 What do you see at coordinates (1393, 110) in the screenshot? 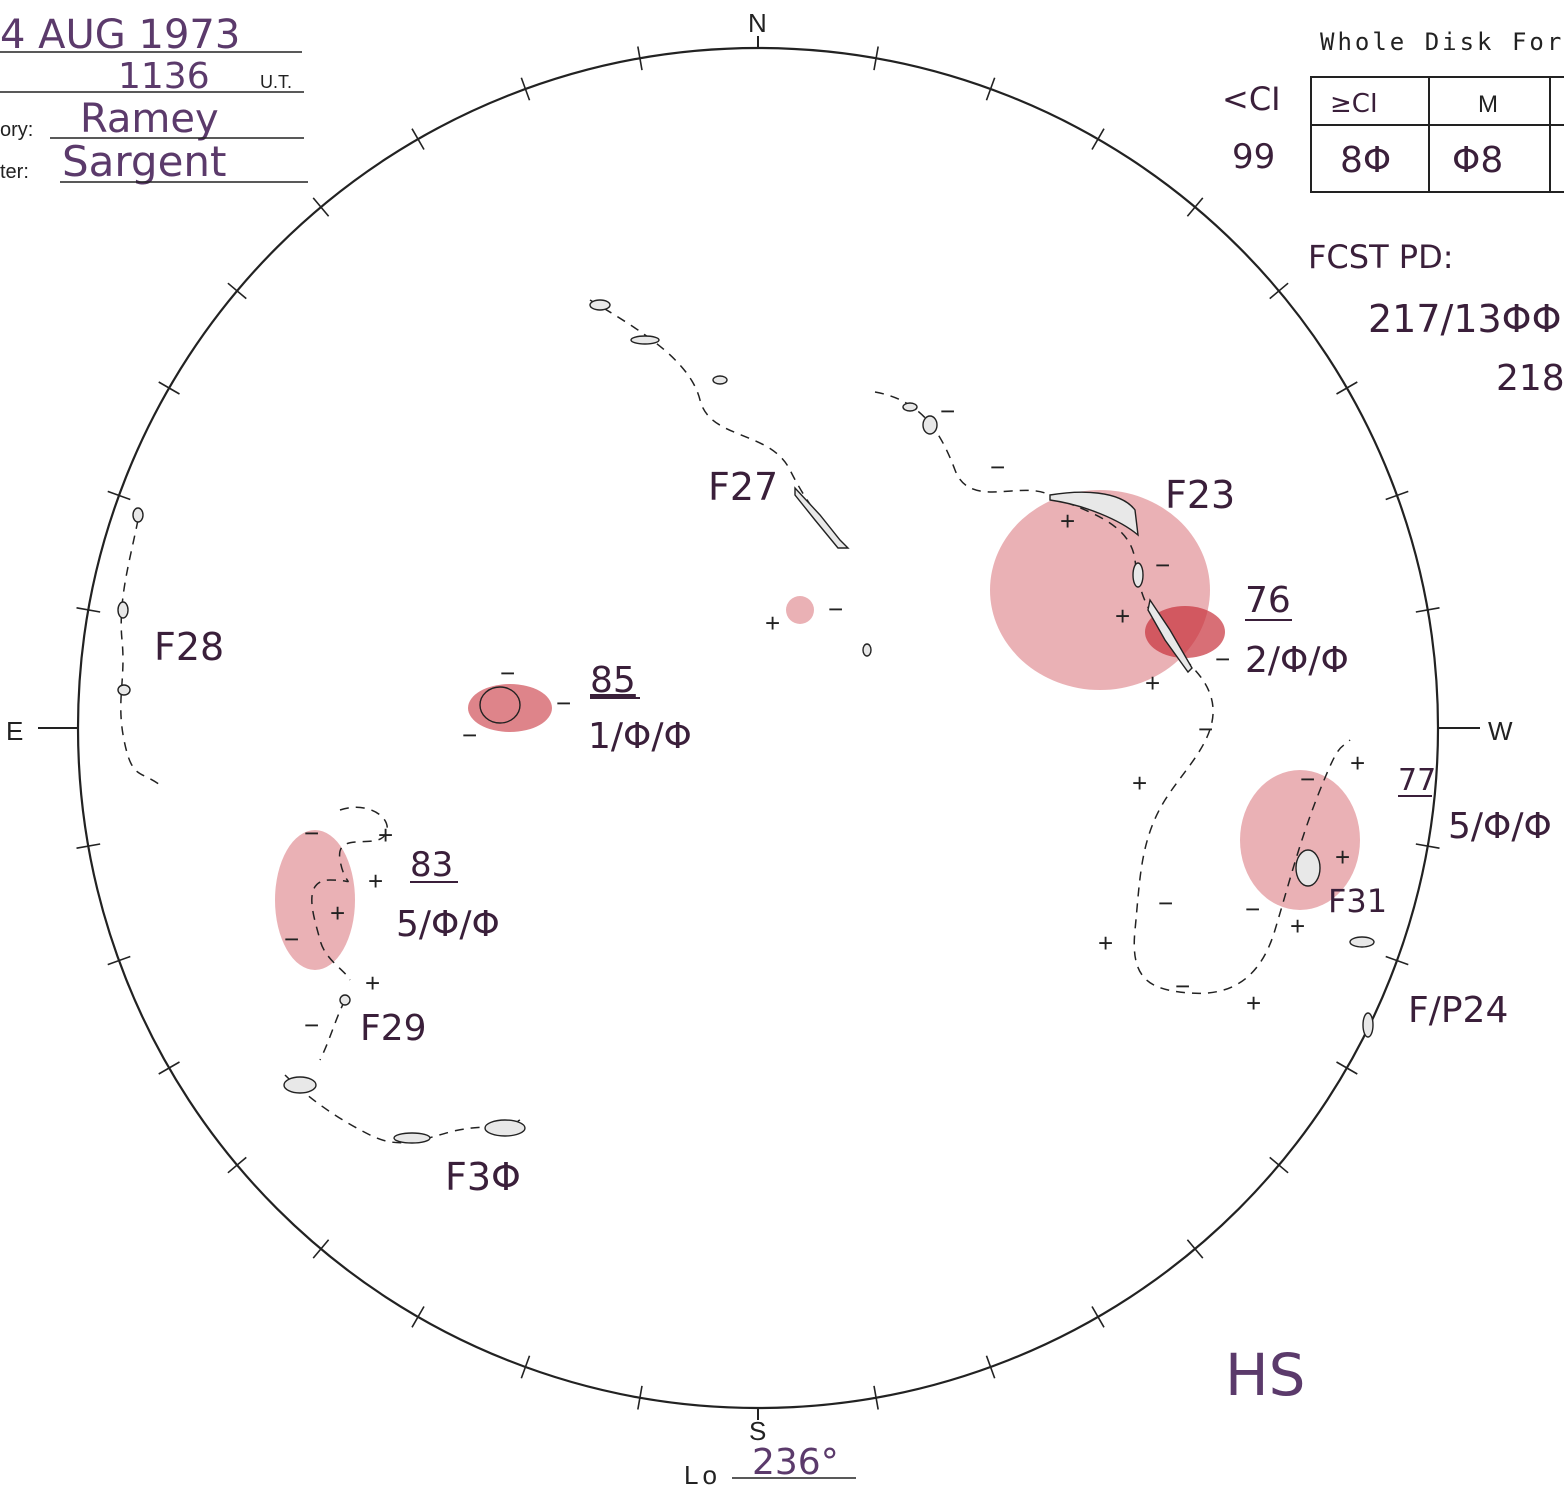
I see `forecast-box: Whole Disk For <CI 99 ≥CI M 8Φ Φ8` at bounding box center [1393, 110].